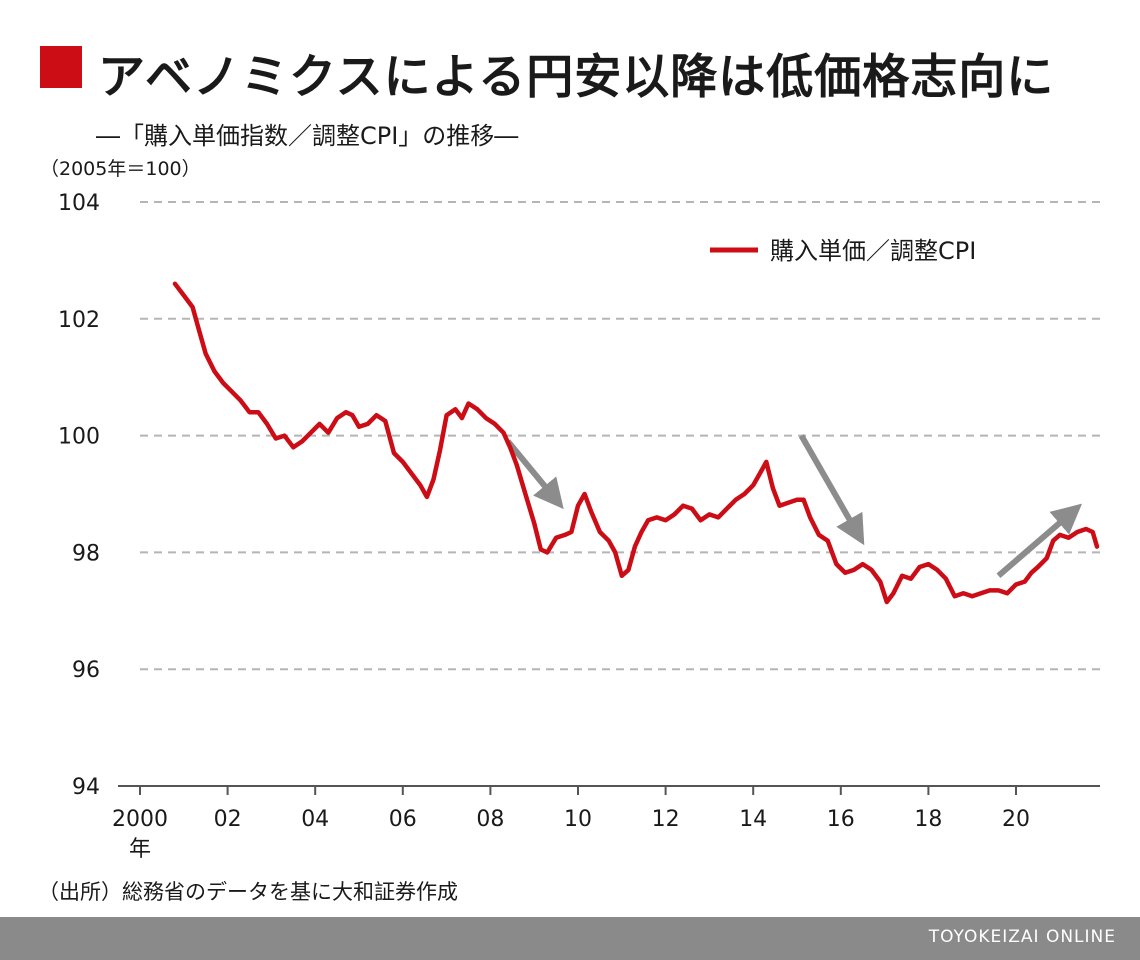 The image size is (1140, 960). Describe the element at coordinates (86, 787) in the screenshot. I see `y-tick-label-94: 94` at that location.